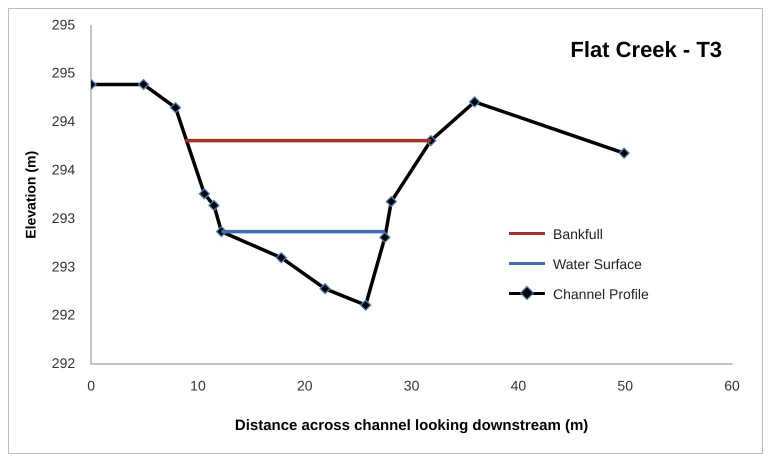 The image size is (769, 460). Describe the element at coordinates (411, 425) in the screenshot. I see `x-axis-title: Distance across channel looking downstream (m)` at that location.